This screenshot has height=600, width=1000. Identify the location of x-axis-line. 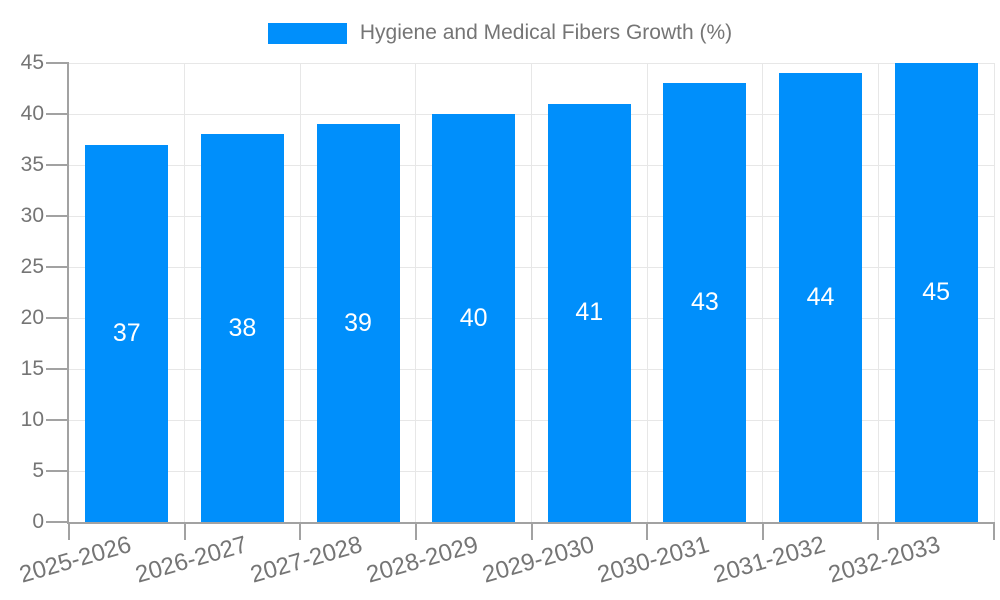
(530, 523).